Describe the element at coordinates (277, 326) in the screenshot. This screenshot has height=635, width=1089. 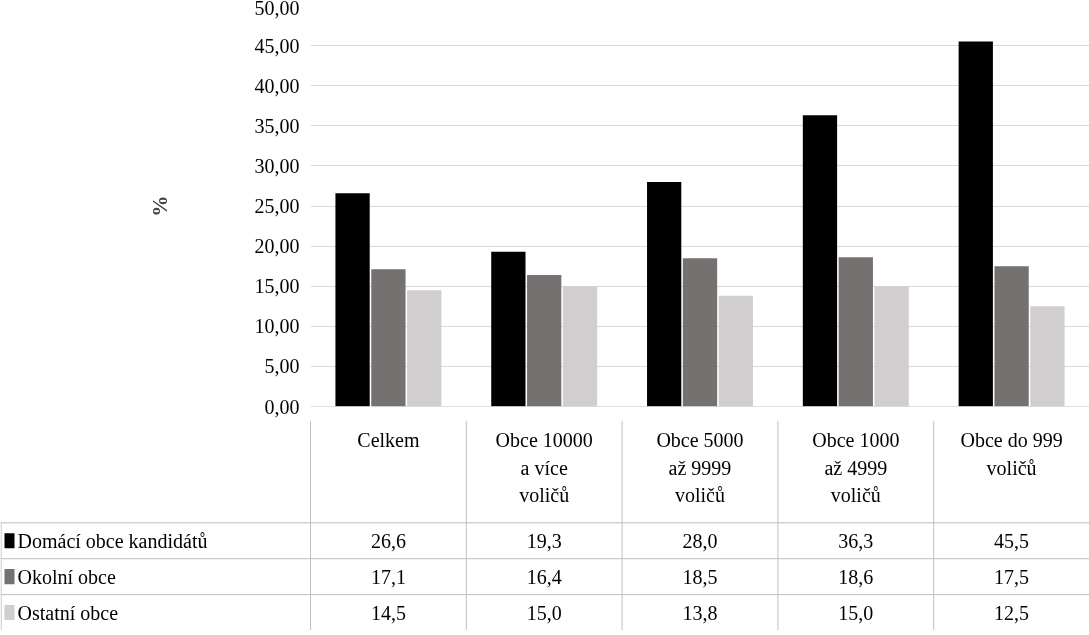
I see `y-tick-label: 10,00` at that location.